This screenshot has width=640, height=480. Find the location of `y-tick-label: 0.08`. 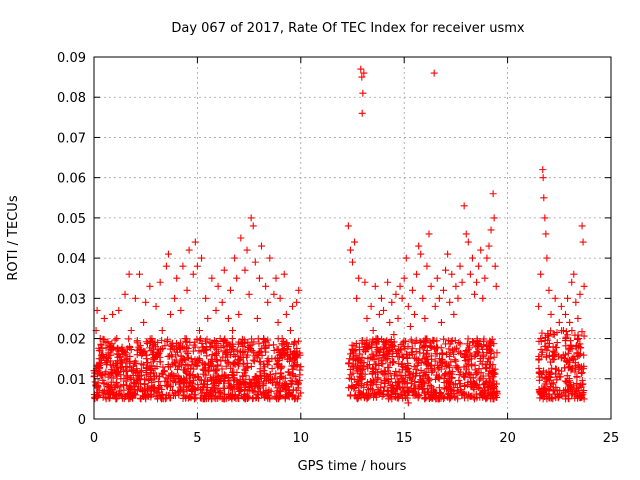

y-tick-label: 0.08 is located at coordinates (71, 98).